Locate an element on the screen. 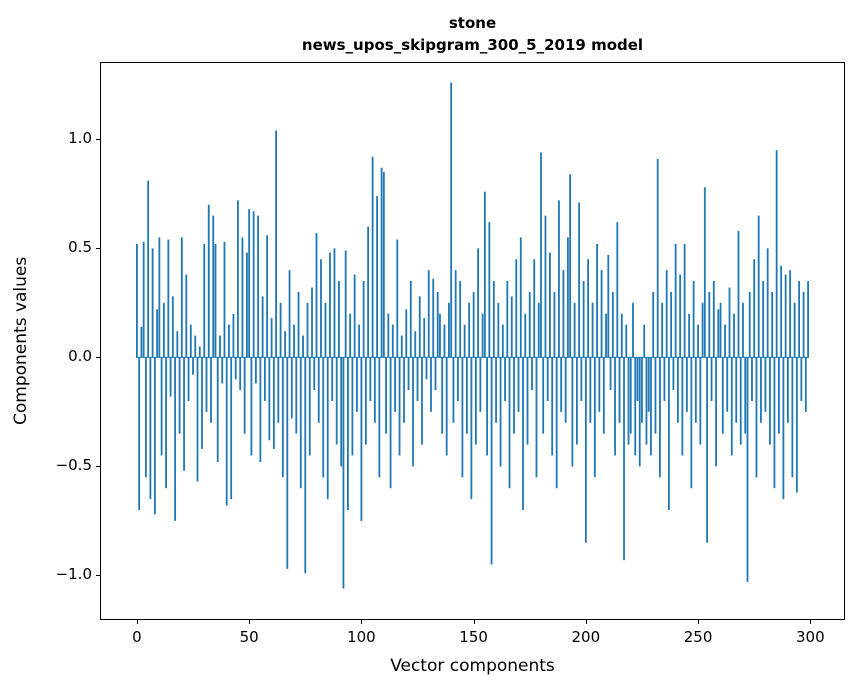  x-tick-label: 100 is located at coordinates (361, 637).